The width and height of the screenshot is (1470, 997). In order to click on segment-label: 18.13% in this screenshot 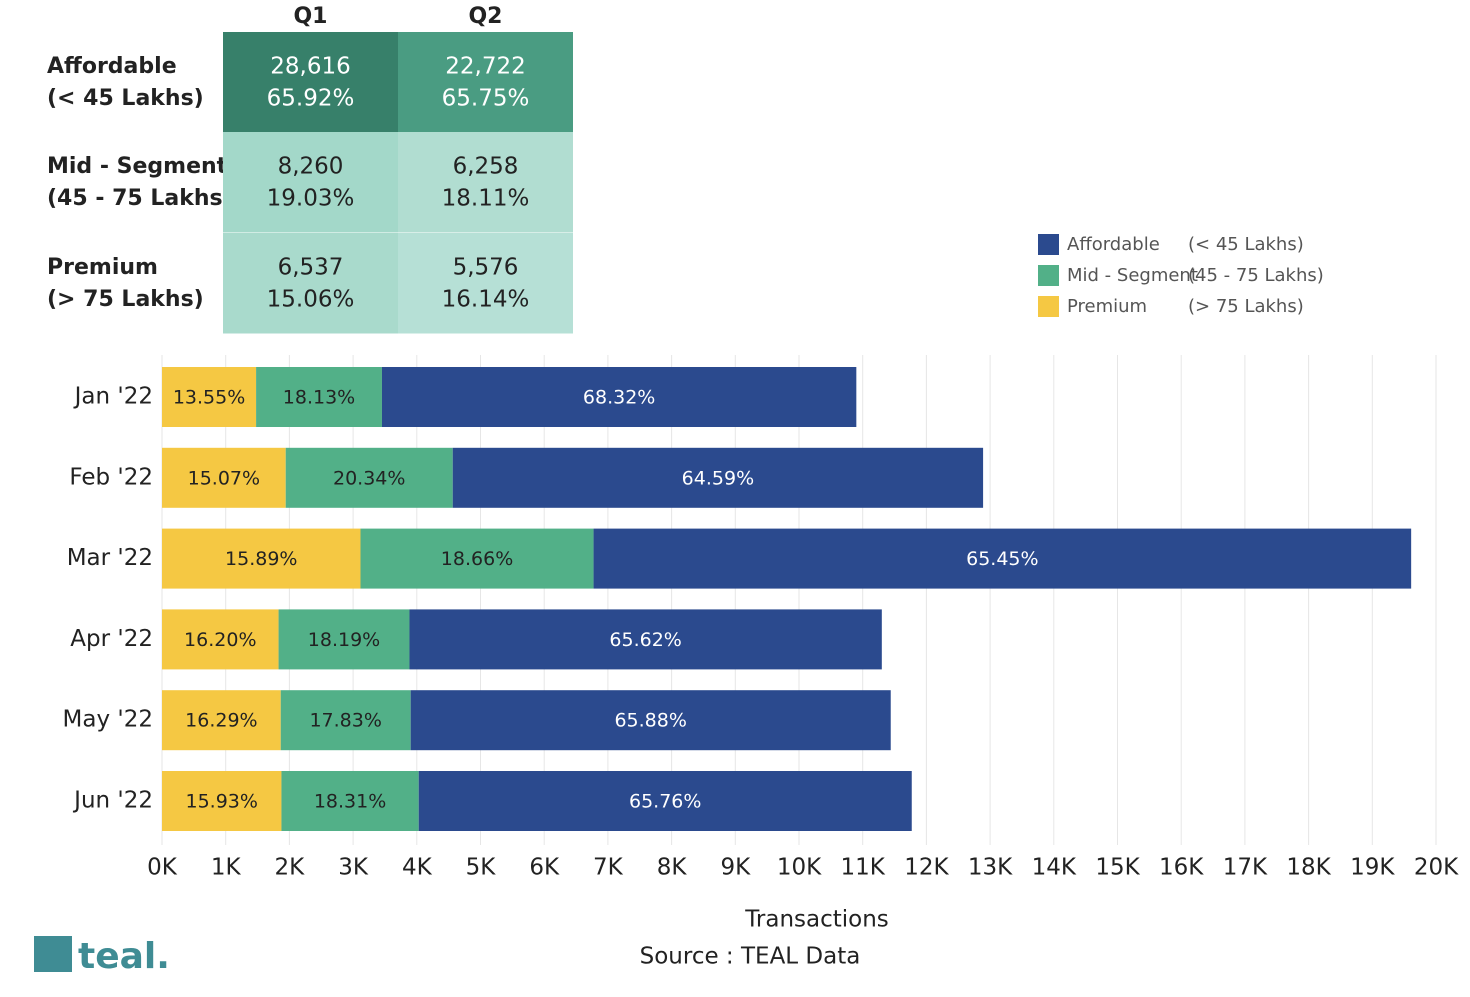, I will do `click(319, 398)`.